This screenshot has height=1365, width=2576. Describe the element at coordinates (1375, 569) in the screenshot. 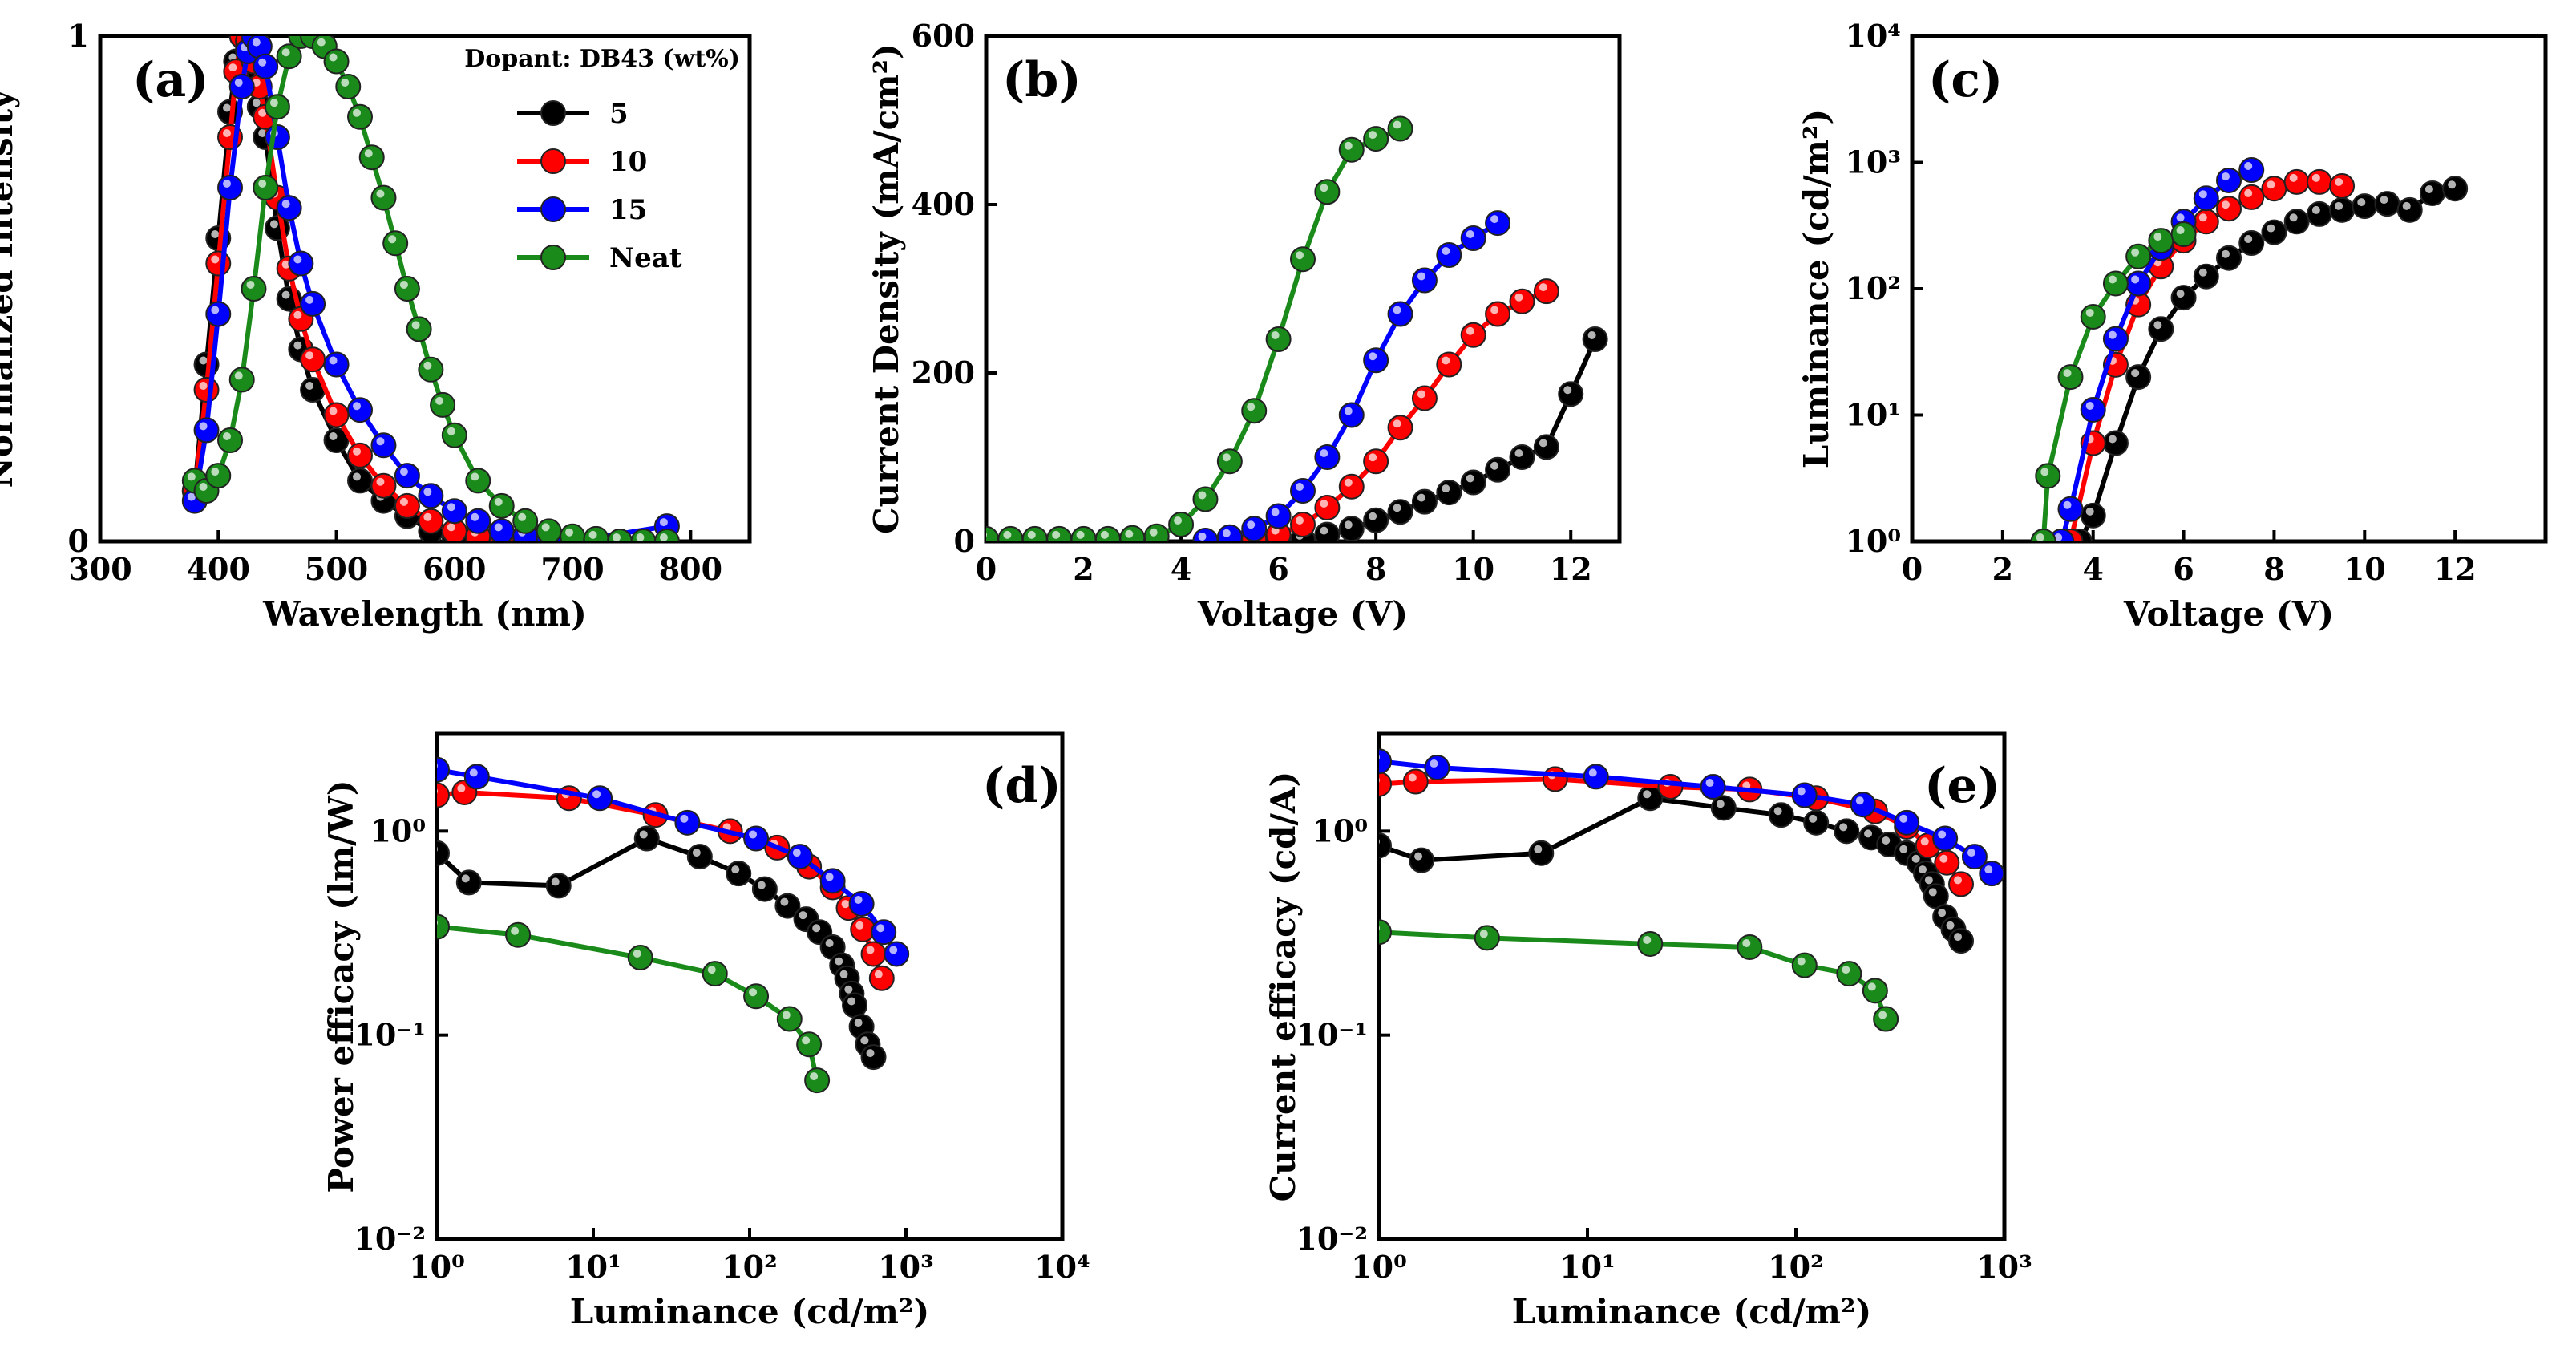

I see `x-tick-label: 8` at that location.